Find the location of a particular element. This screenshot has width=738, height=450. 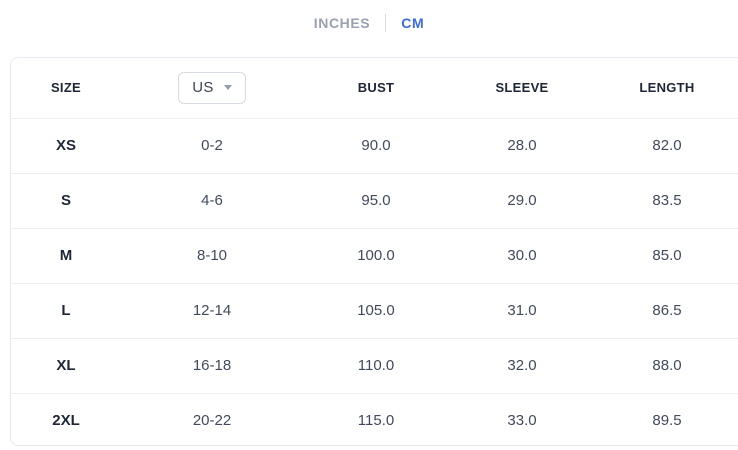

table-row: M 8-10 100.0 30.0 85.0 is located at coordinates (374, 256).